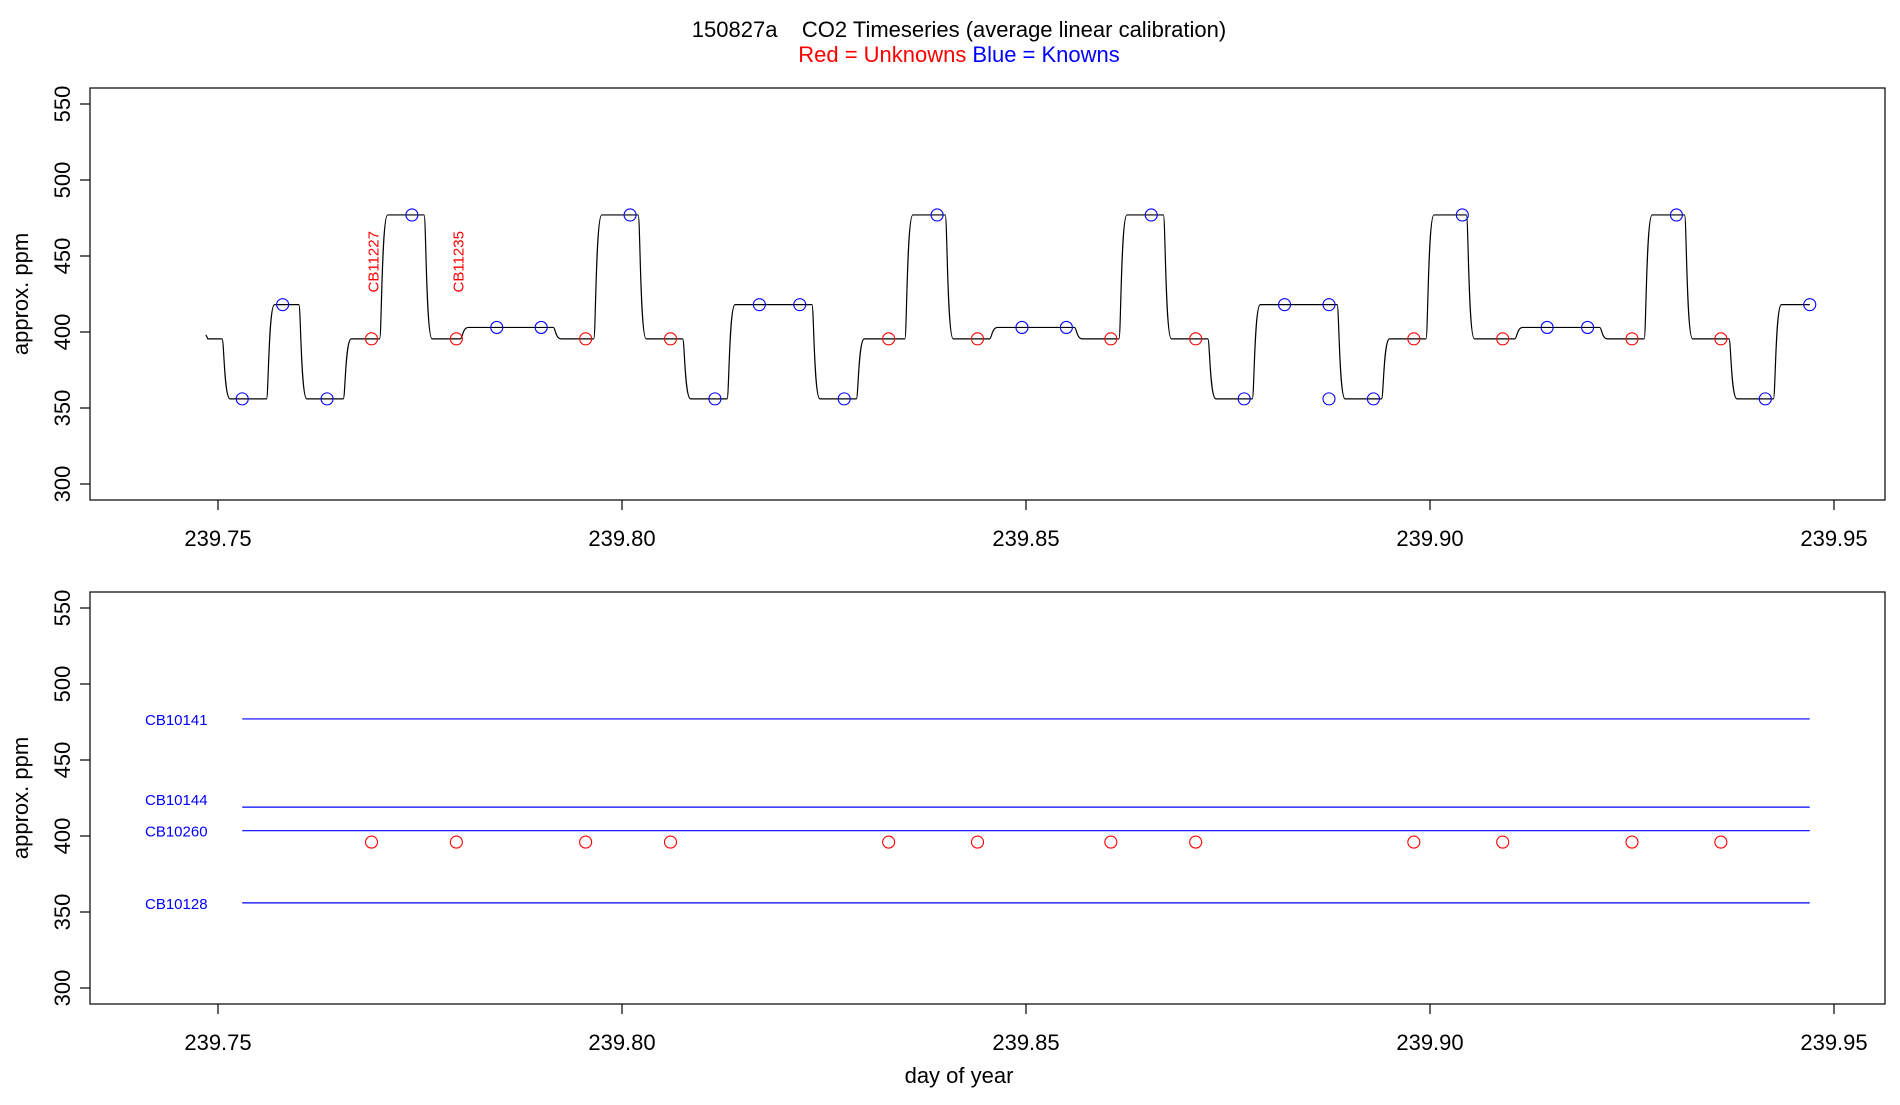  I want to click on x-axis-label: day of year, so click(959, 1075).